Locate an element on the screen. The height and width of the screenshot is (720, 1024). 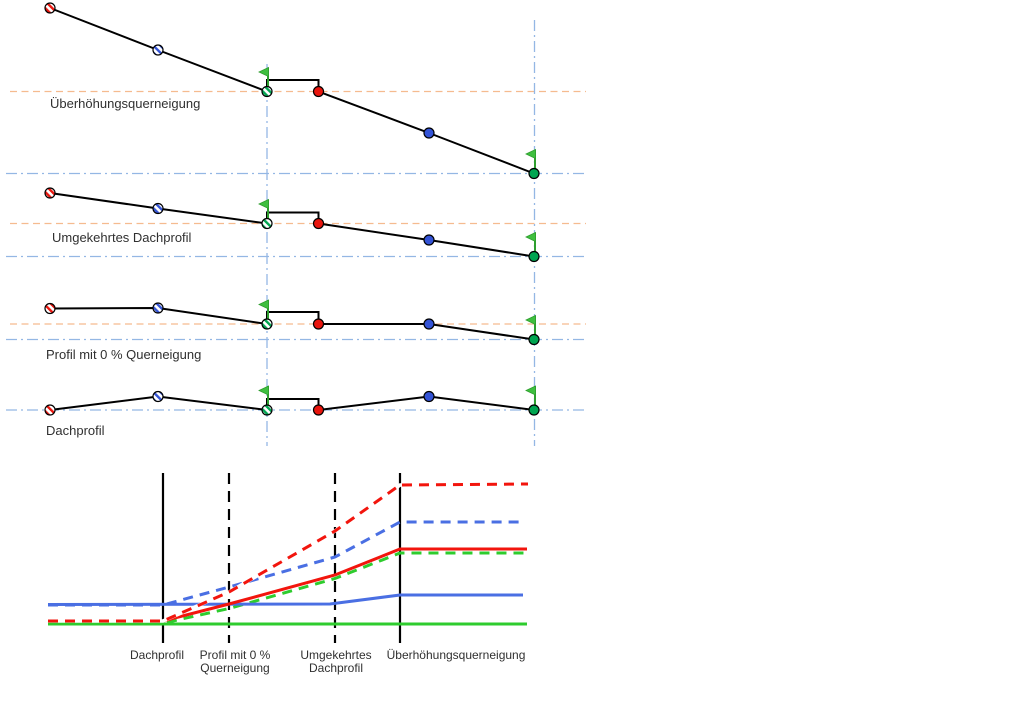
profile-label-dachprofil: Dachprofil is located at coordinates (75, 430).